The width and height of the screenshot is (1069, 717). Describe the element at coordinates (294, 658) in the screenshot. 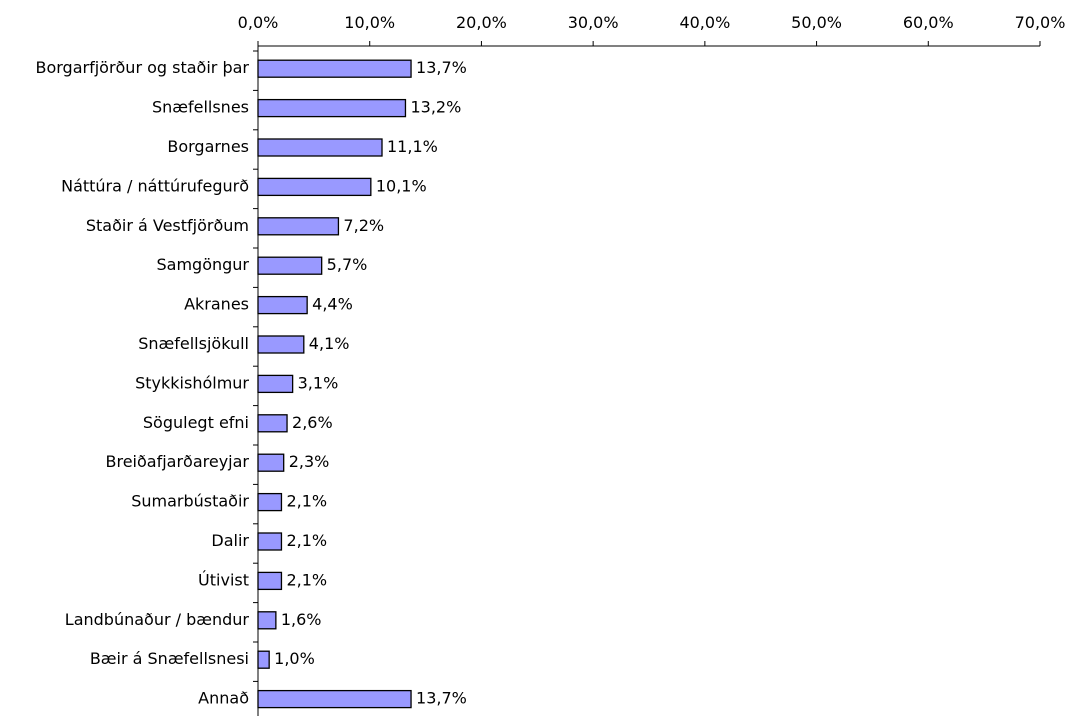

I see `data-label: 1,0%` at that location.